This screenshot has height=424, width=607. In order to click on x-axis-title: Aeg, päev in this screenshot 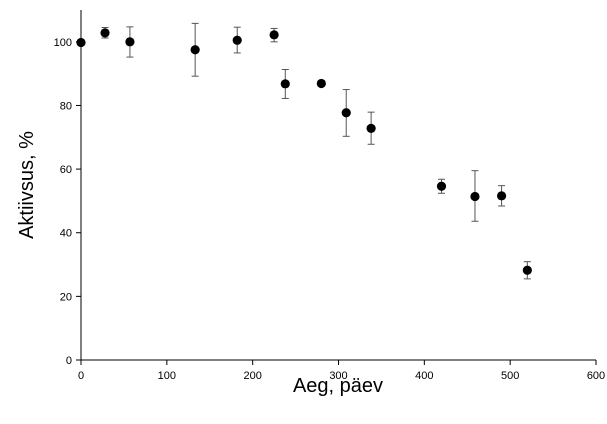, I will do `click(338, 386)`.